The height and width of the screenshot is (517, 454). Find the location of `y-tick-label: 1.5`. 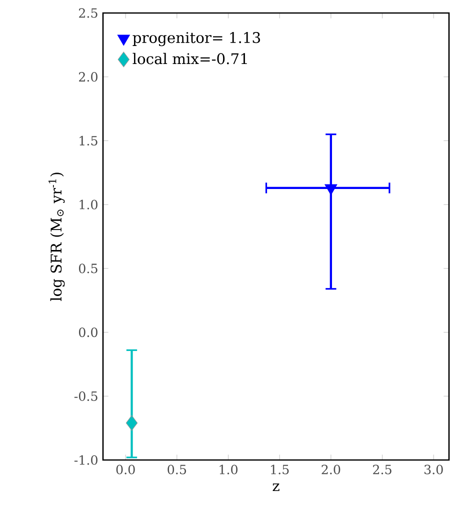

y-tick-label: 1.5 is located at coordinates (89, 141).